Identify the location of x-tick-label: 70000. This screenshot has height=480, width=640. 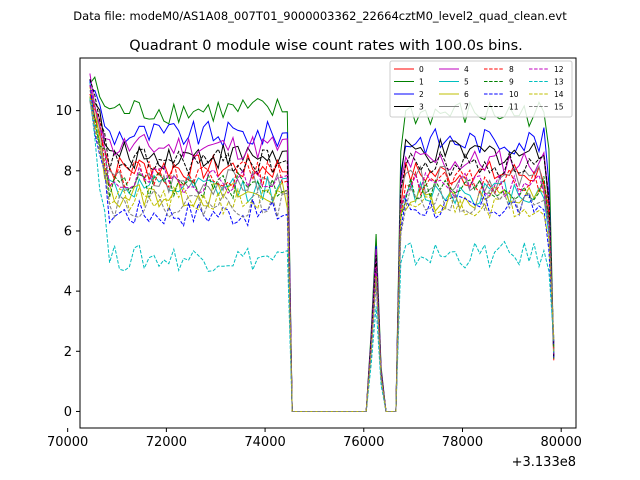
(67, 442).